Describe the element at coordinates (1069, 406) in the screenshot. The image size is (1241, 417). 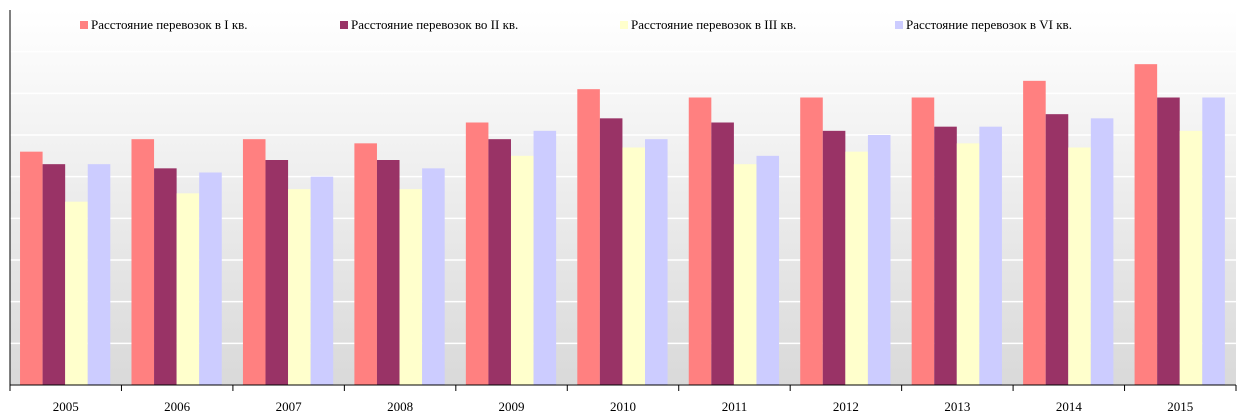
I see `x-tick-label: 2014` at that location.